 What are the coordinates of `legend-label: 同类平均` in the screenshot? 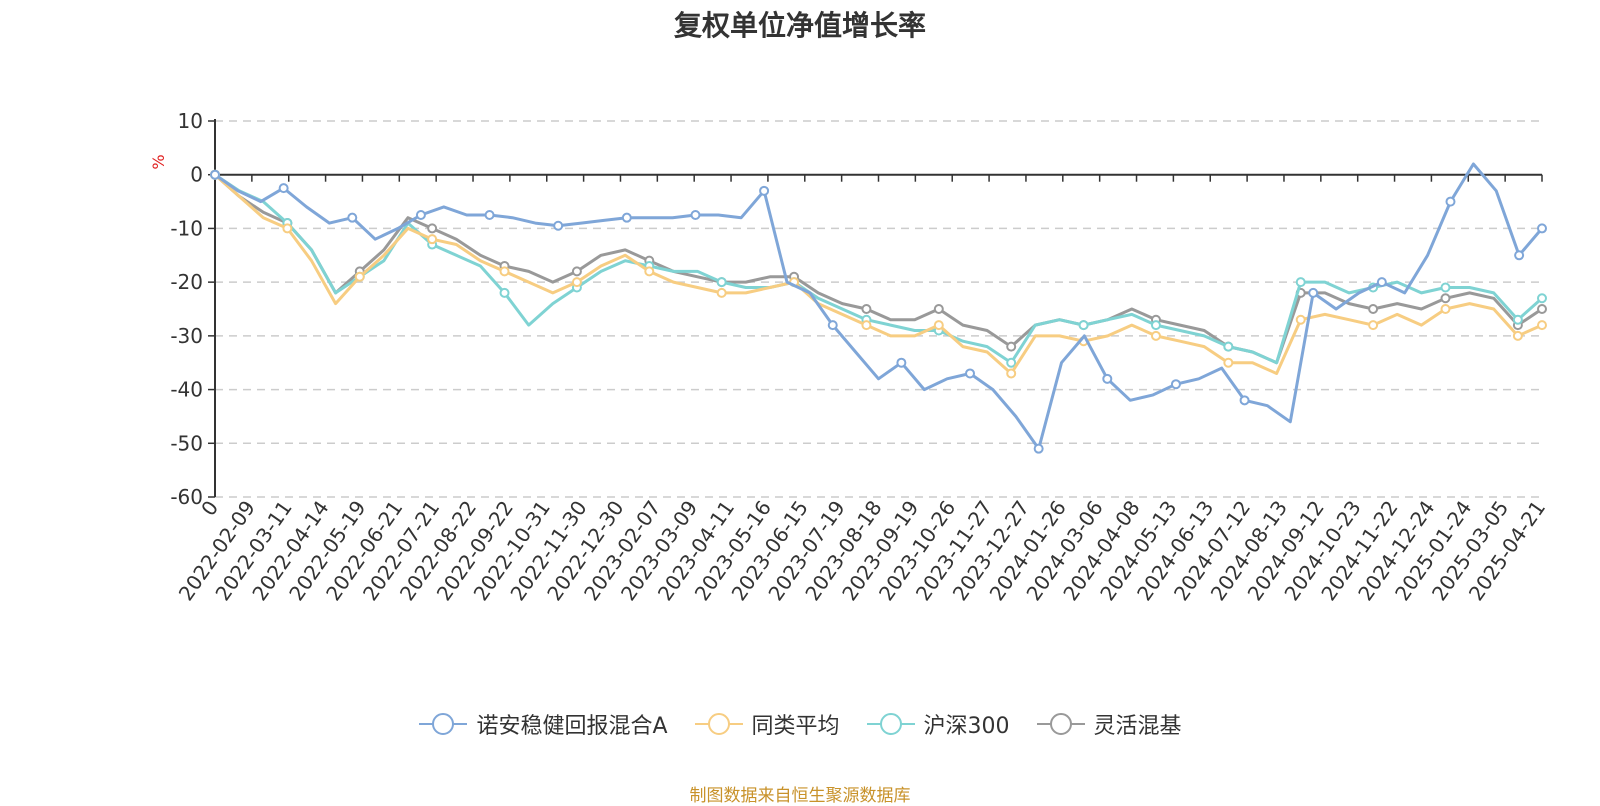 It's located at (795, 726).